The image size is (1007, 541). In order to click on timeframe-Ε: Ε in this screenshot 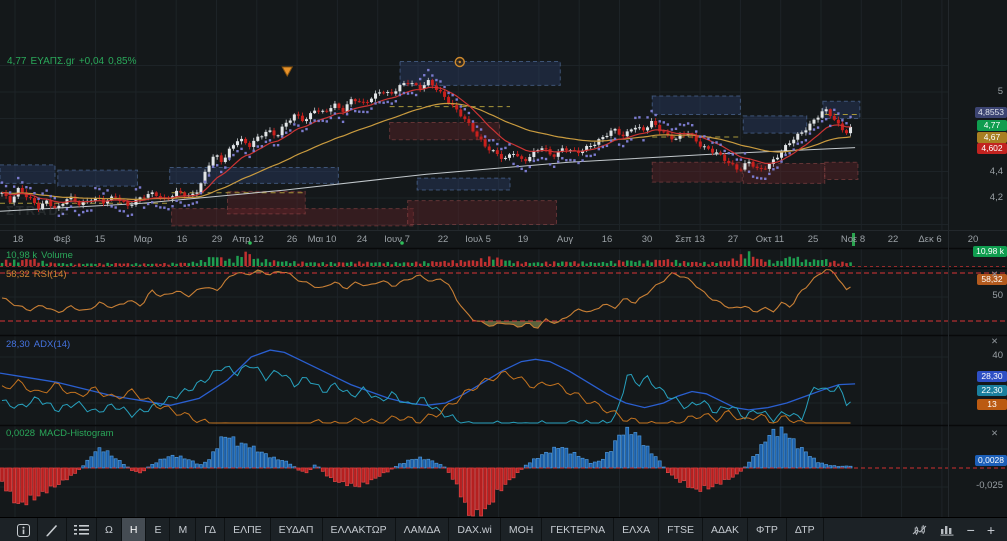, I will do `click(158, 529)`.